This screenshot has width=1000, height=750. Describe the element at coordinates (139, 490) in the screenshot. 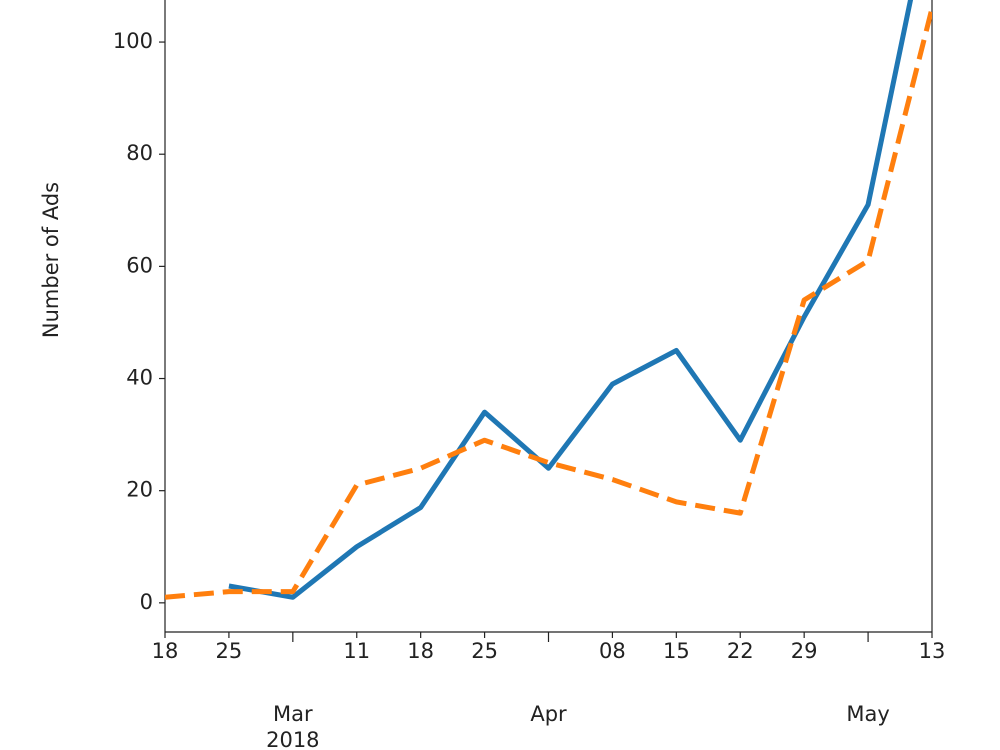

I see `y-tick-label: 20` at that location.